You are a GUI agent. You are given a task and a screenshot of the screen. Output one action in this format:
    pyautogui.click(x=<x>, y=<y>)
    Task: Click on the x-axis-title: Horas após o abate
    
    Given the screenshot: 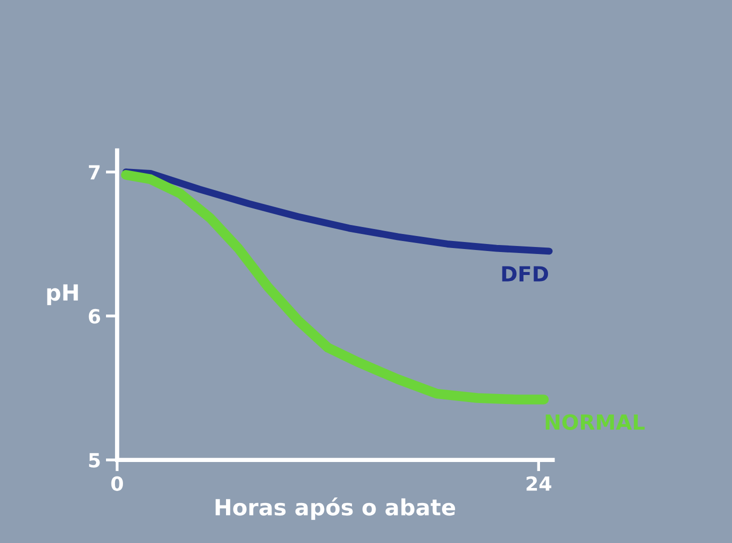 What is the action you would take?
    pyautogui.click(x=336, y=508)
    